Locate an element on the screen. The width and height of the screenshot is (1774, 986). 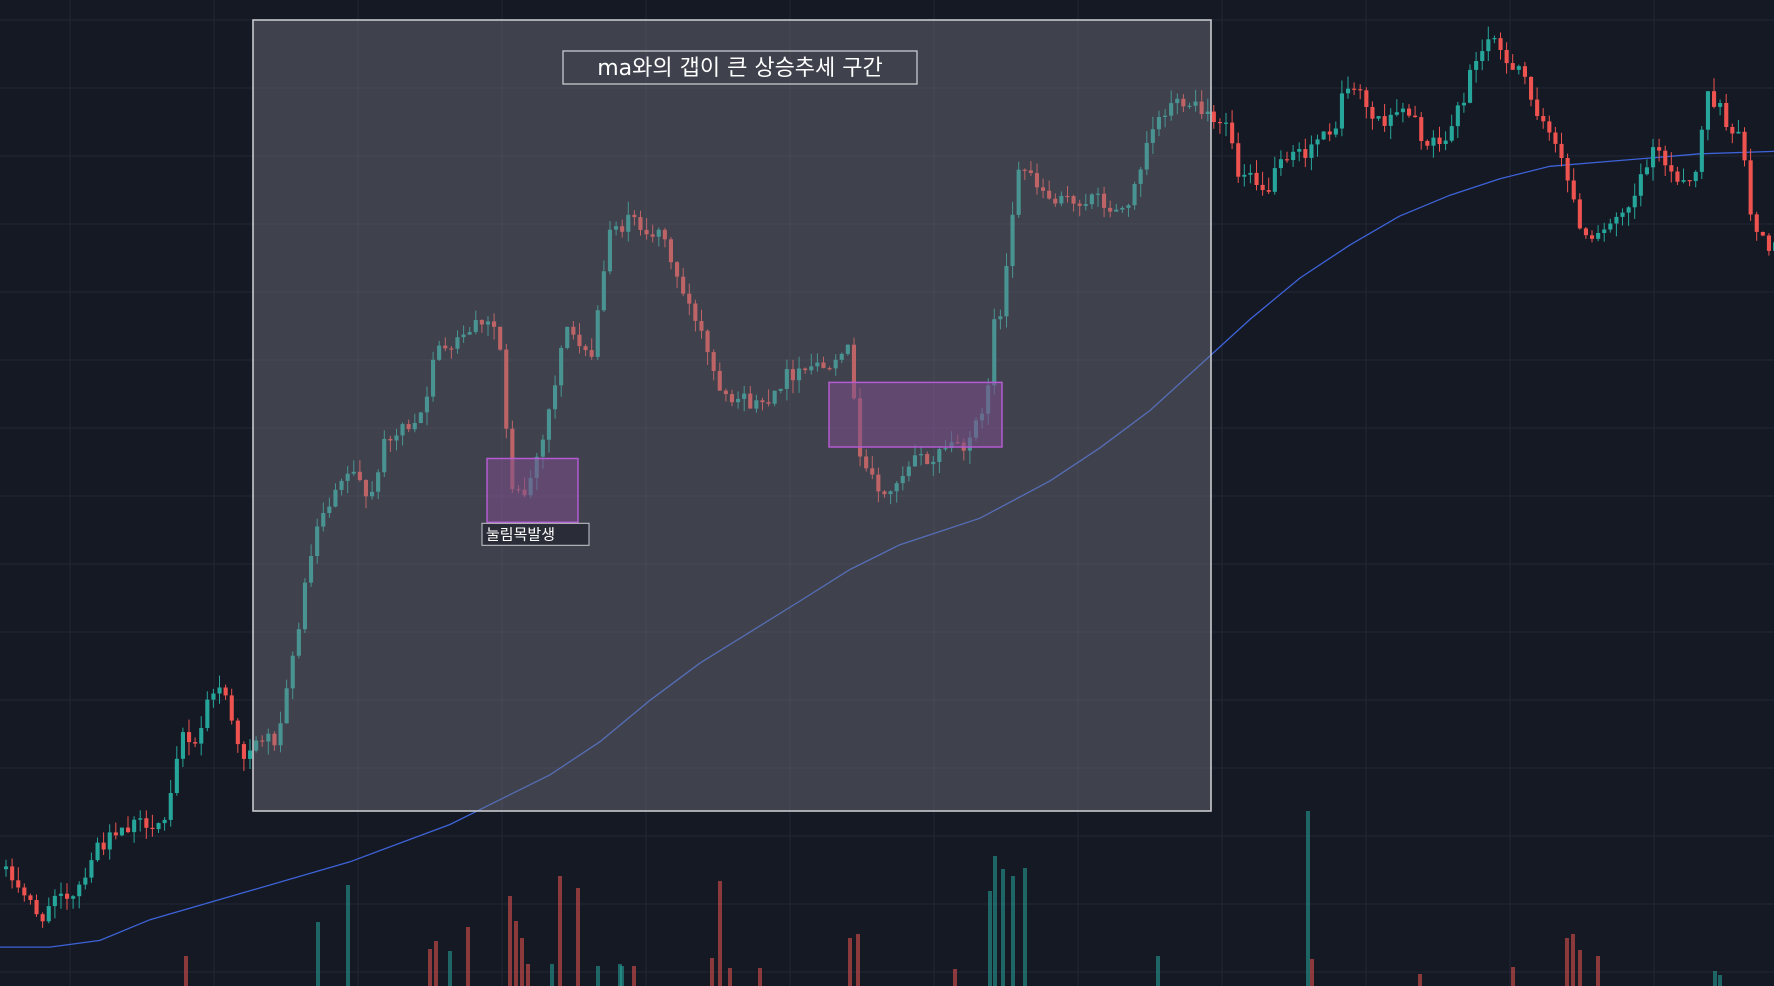
uptrend-title-box is located at coordinates (740, 67).